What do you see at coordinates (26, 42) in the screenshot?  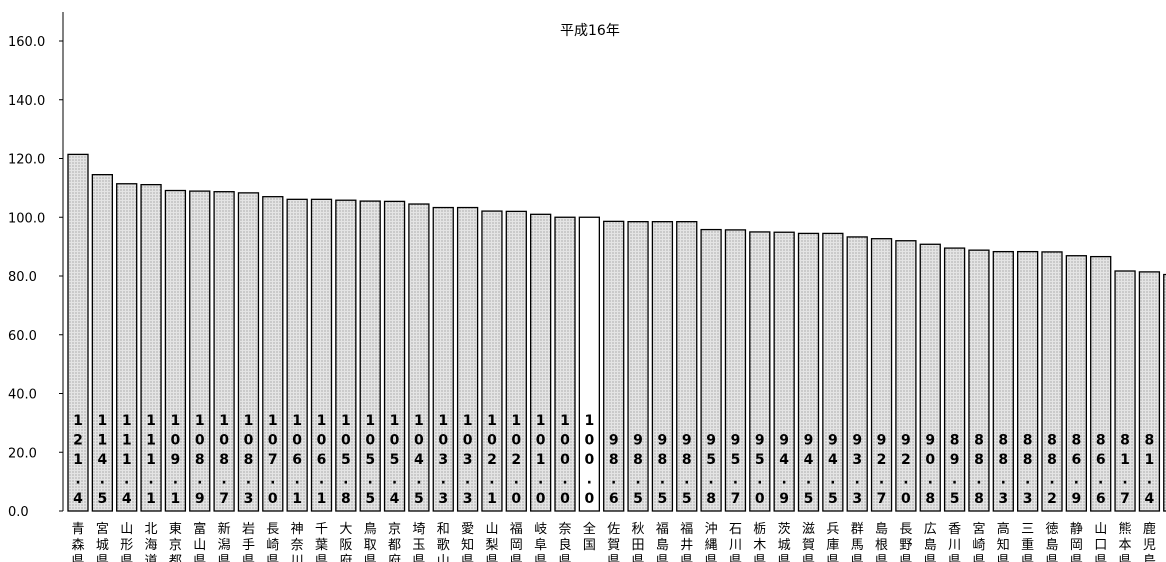 I see `y-tick-label: 160.0` at bounding box center [26, 42].